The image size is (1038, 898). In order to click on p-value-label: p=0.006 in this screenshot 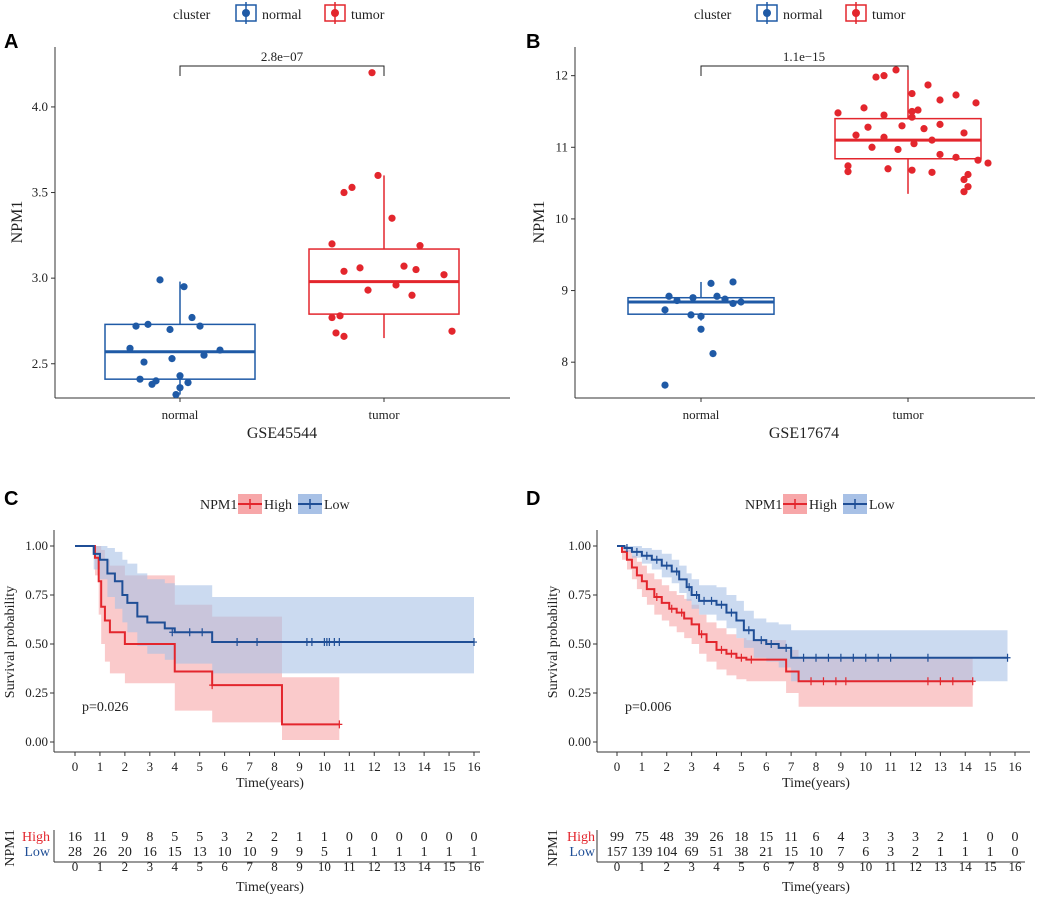, I will do `click(648, 707)`.